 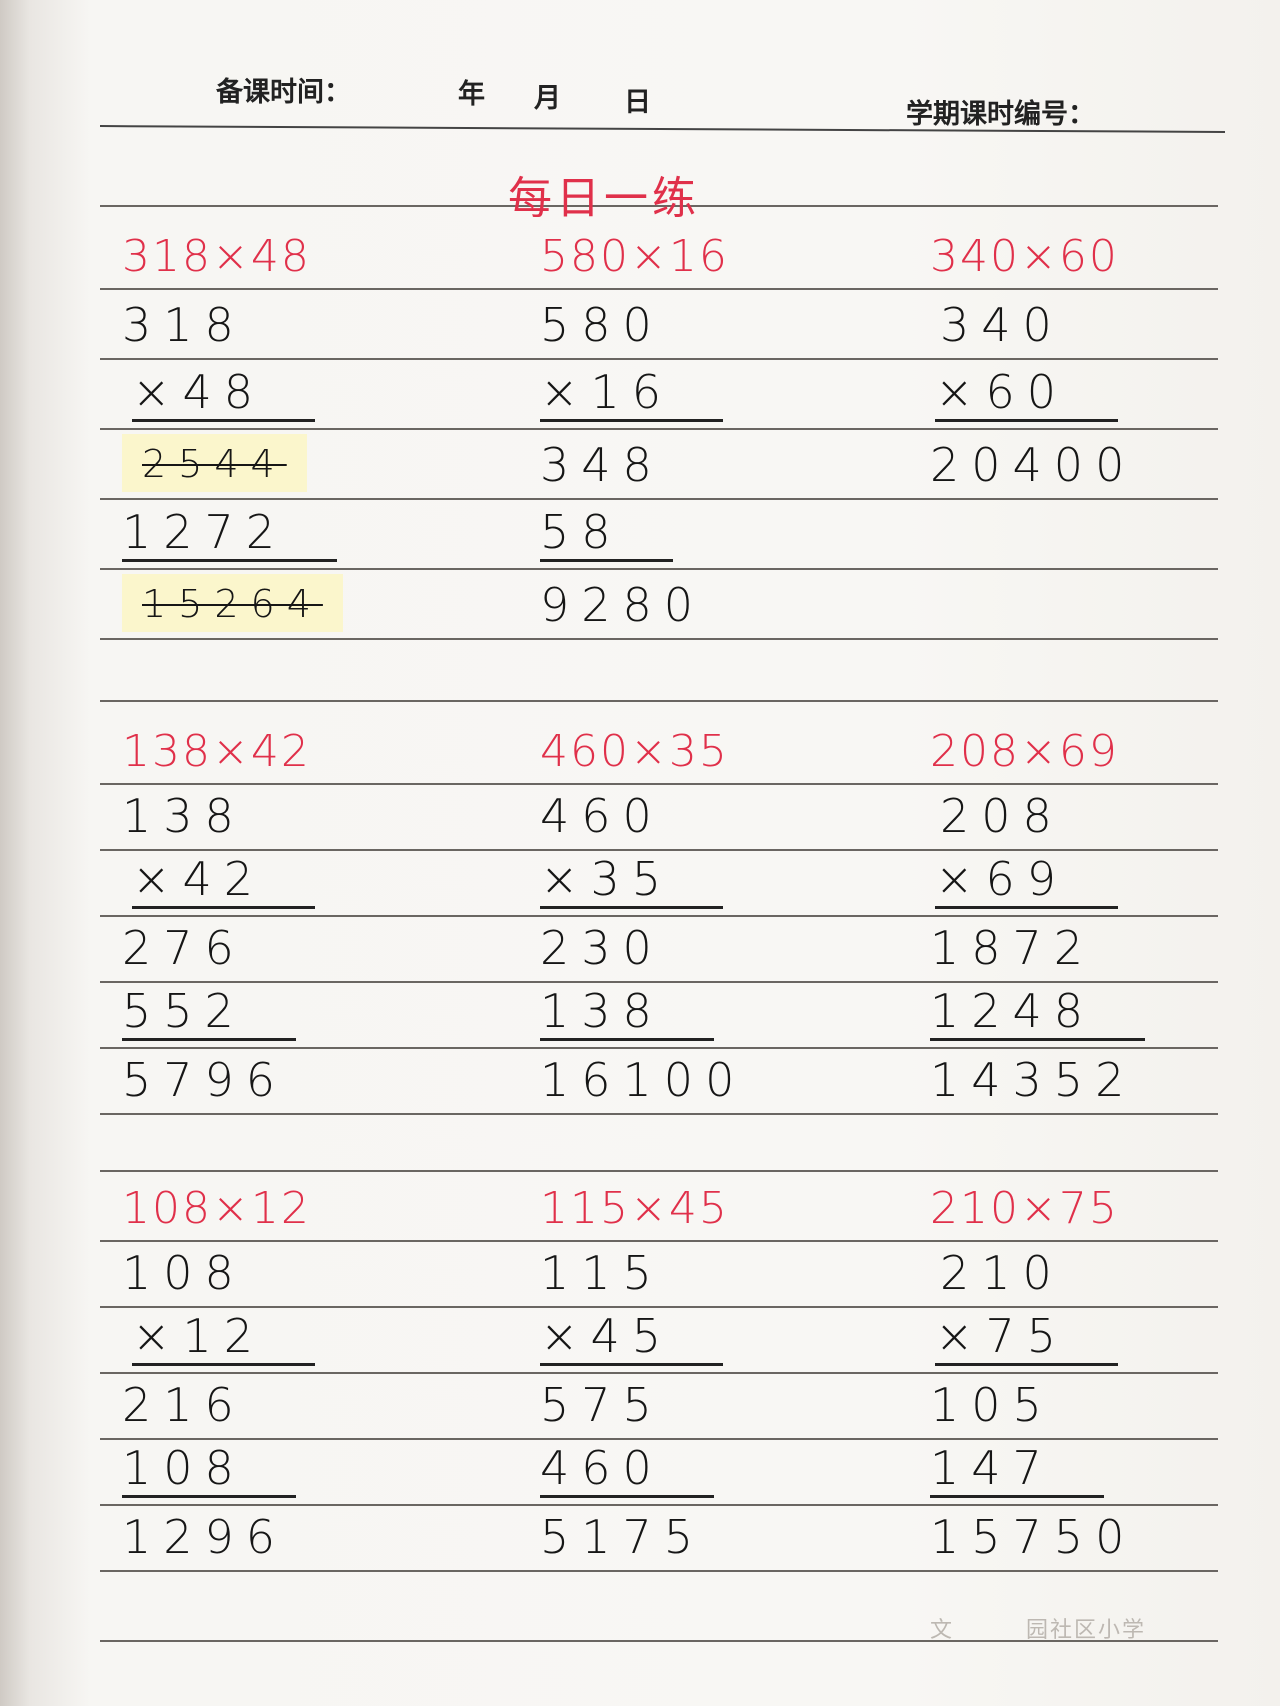 I want to click on calculation-step: 340, so click(x=1002, y=325).